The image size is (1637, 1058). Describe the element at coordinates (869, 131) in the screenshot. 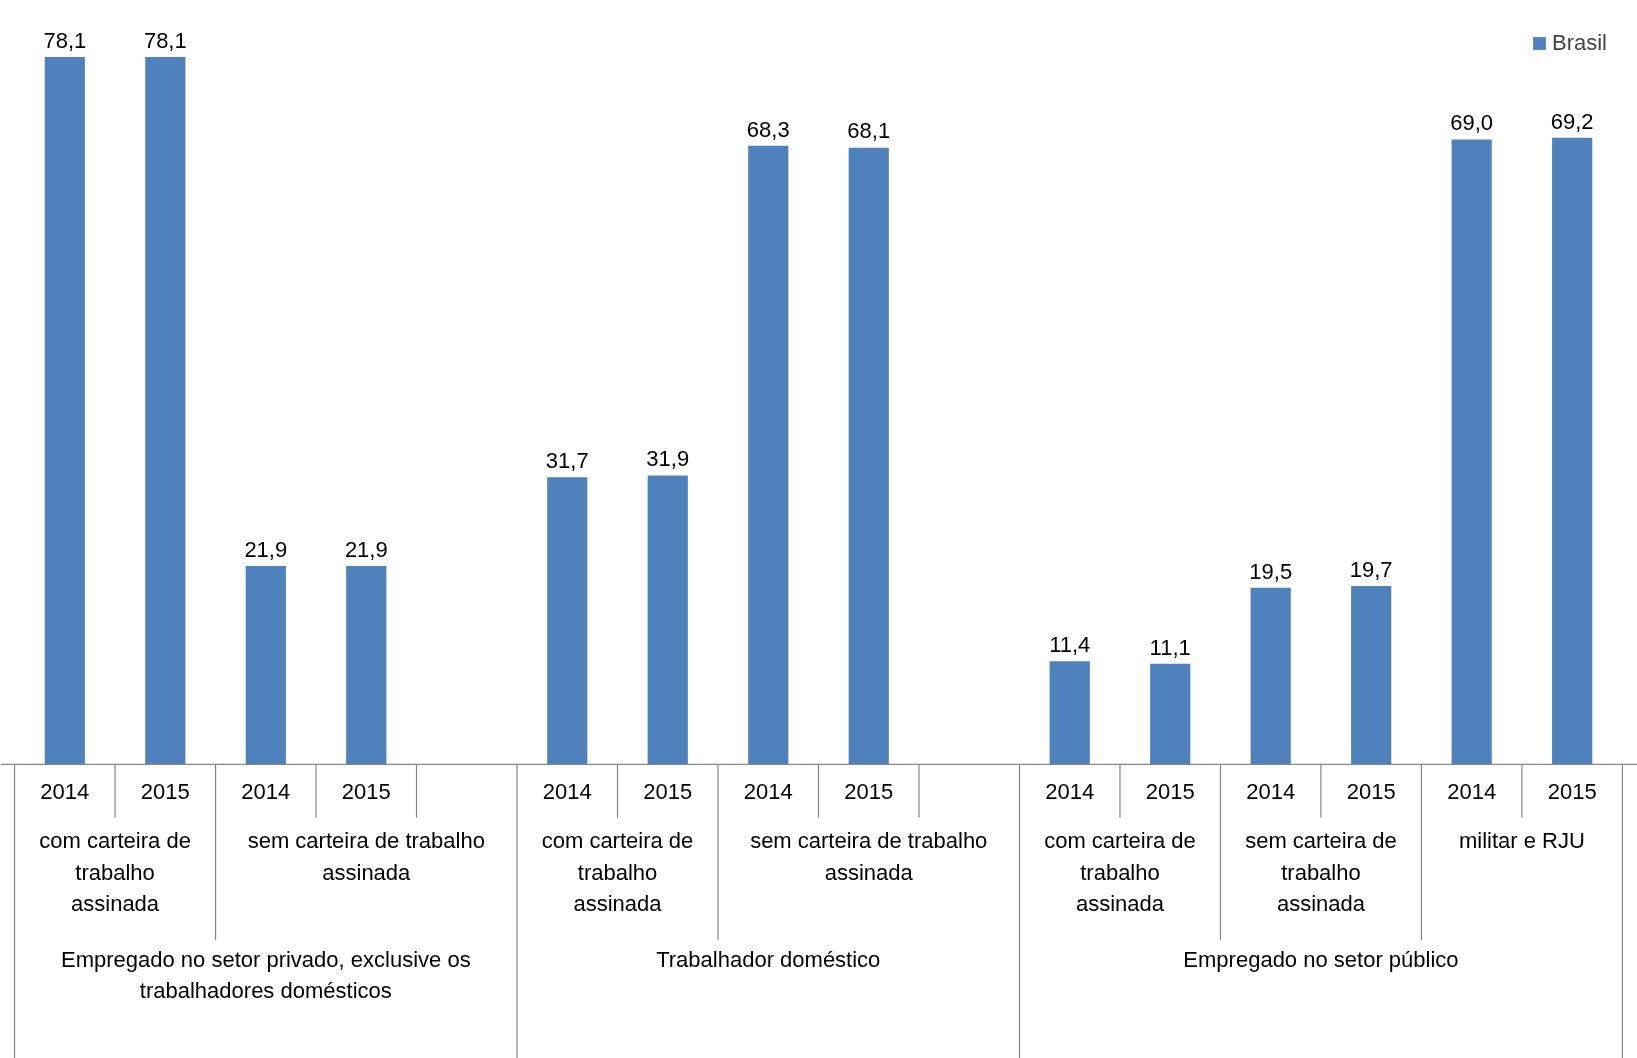

I see `data-label: 68,1` at that location.